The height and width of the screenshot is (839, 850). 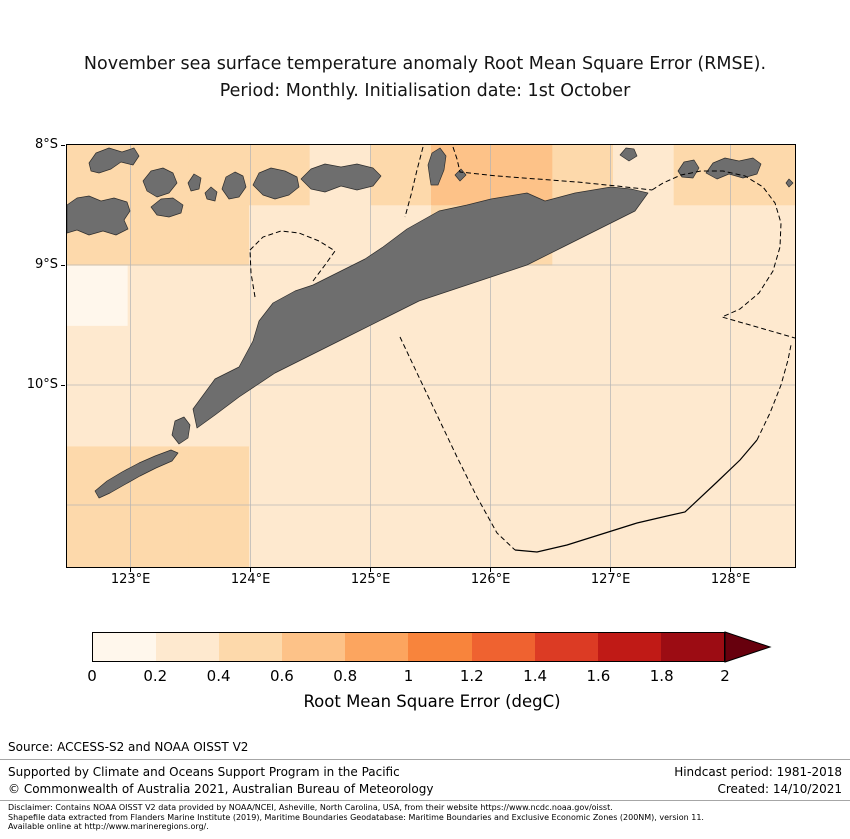 What do you see at coordinates (155, 676) in the screenshot?
I see `colorbar-tick-label: 0.2` at bounding box center [155, 676].